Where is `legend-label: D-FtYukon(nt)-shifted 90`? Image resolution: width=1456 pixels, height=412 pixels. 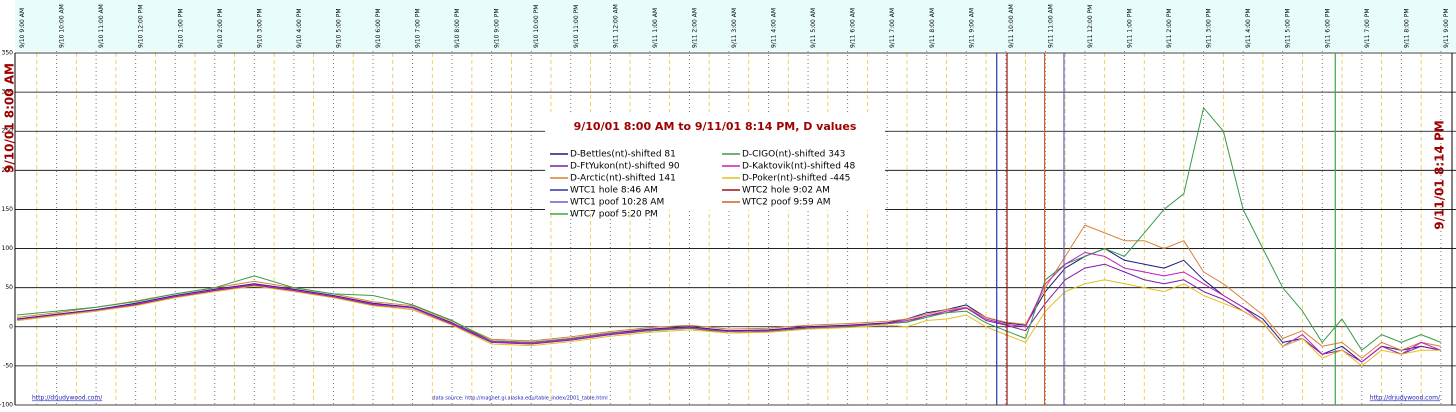 legend-label: D-FtYukon(nt)-shifted 90 is located at coordinates (625, 167).